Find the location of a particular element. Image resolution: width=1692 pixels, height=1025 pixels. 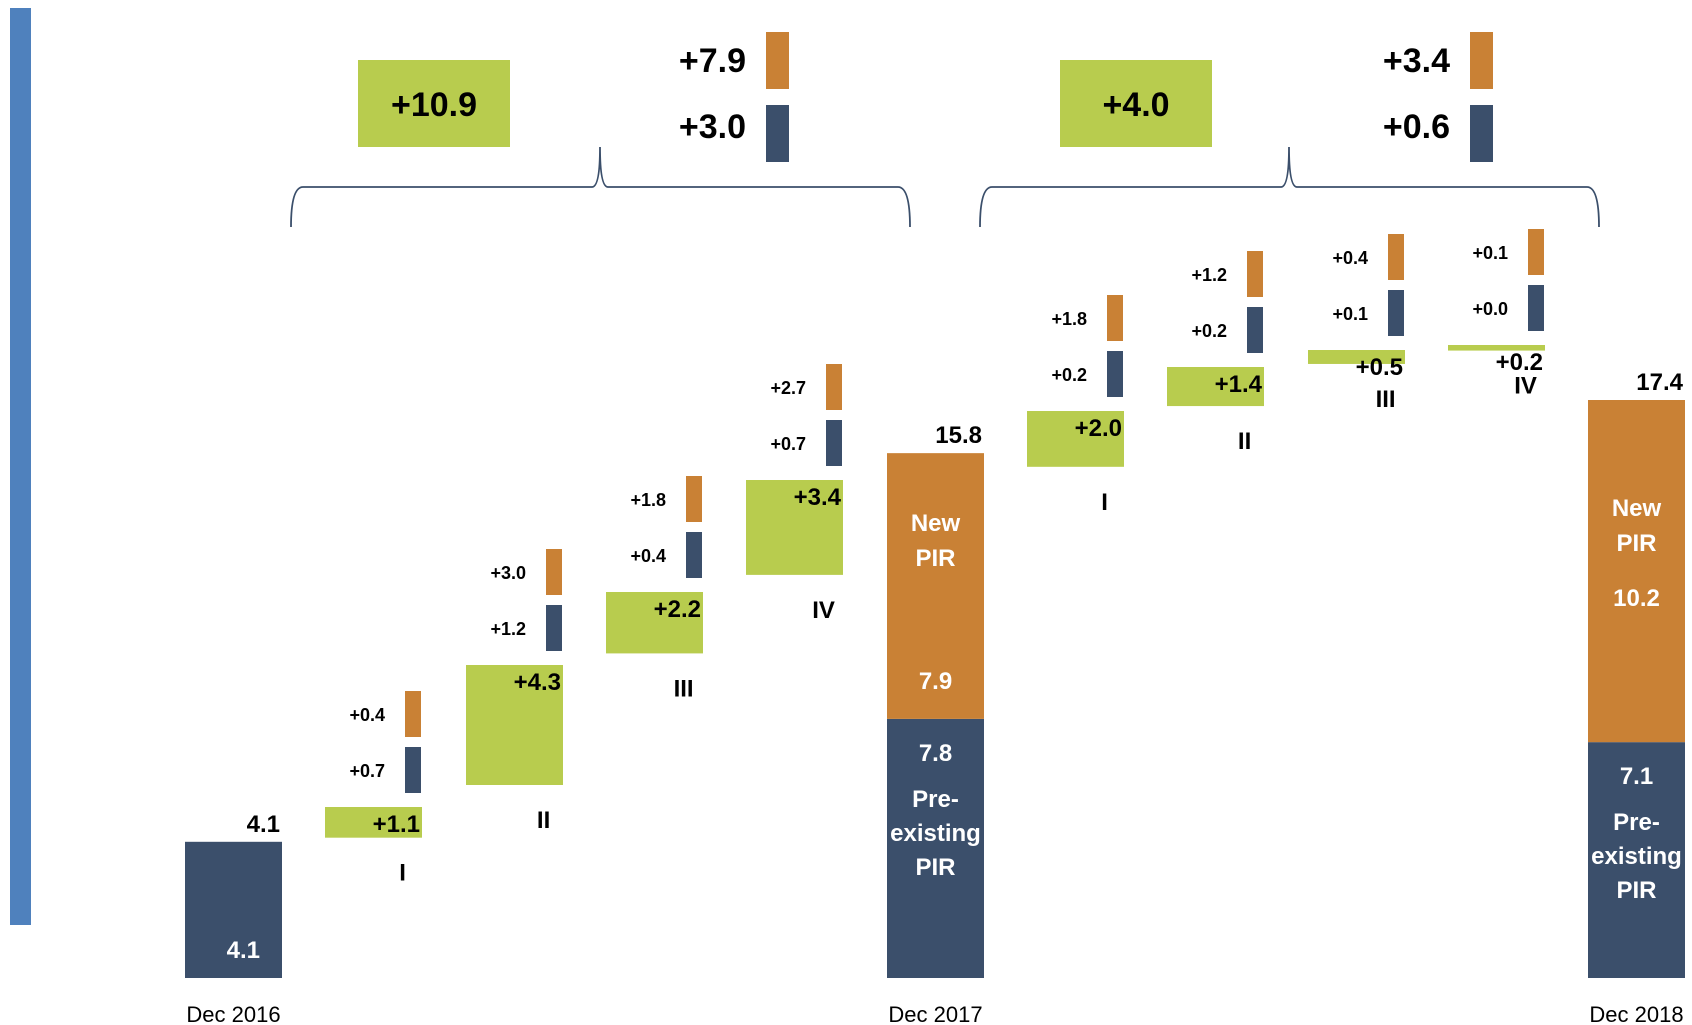

preexisting-value-label: 7.8 is located at coordinates (935, 753).